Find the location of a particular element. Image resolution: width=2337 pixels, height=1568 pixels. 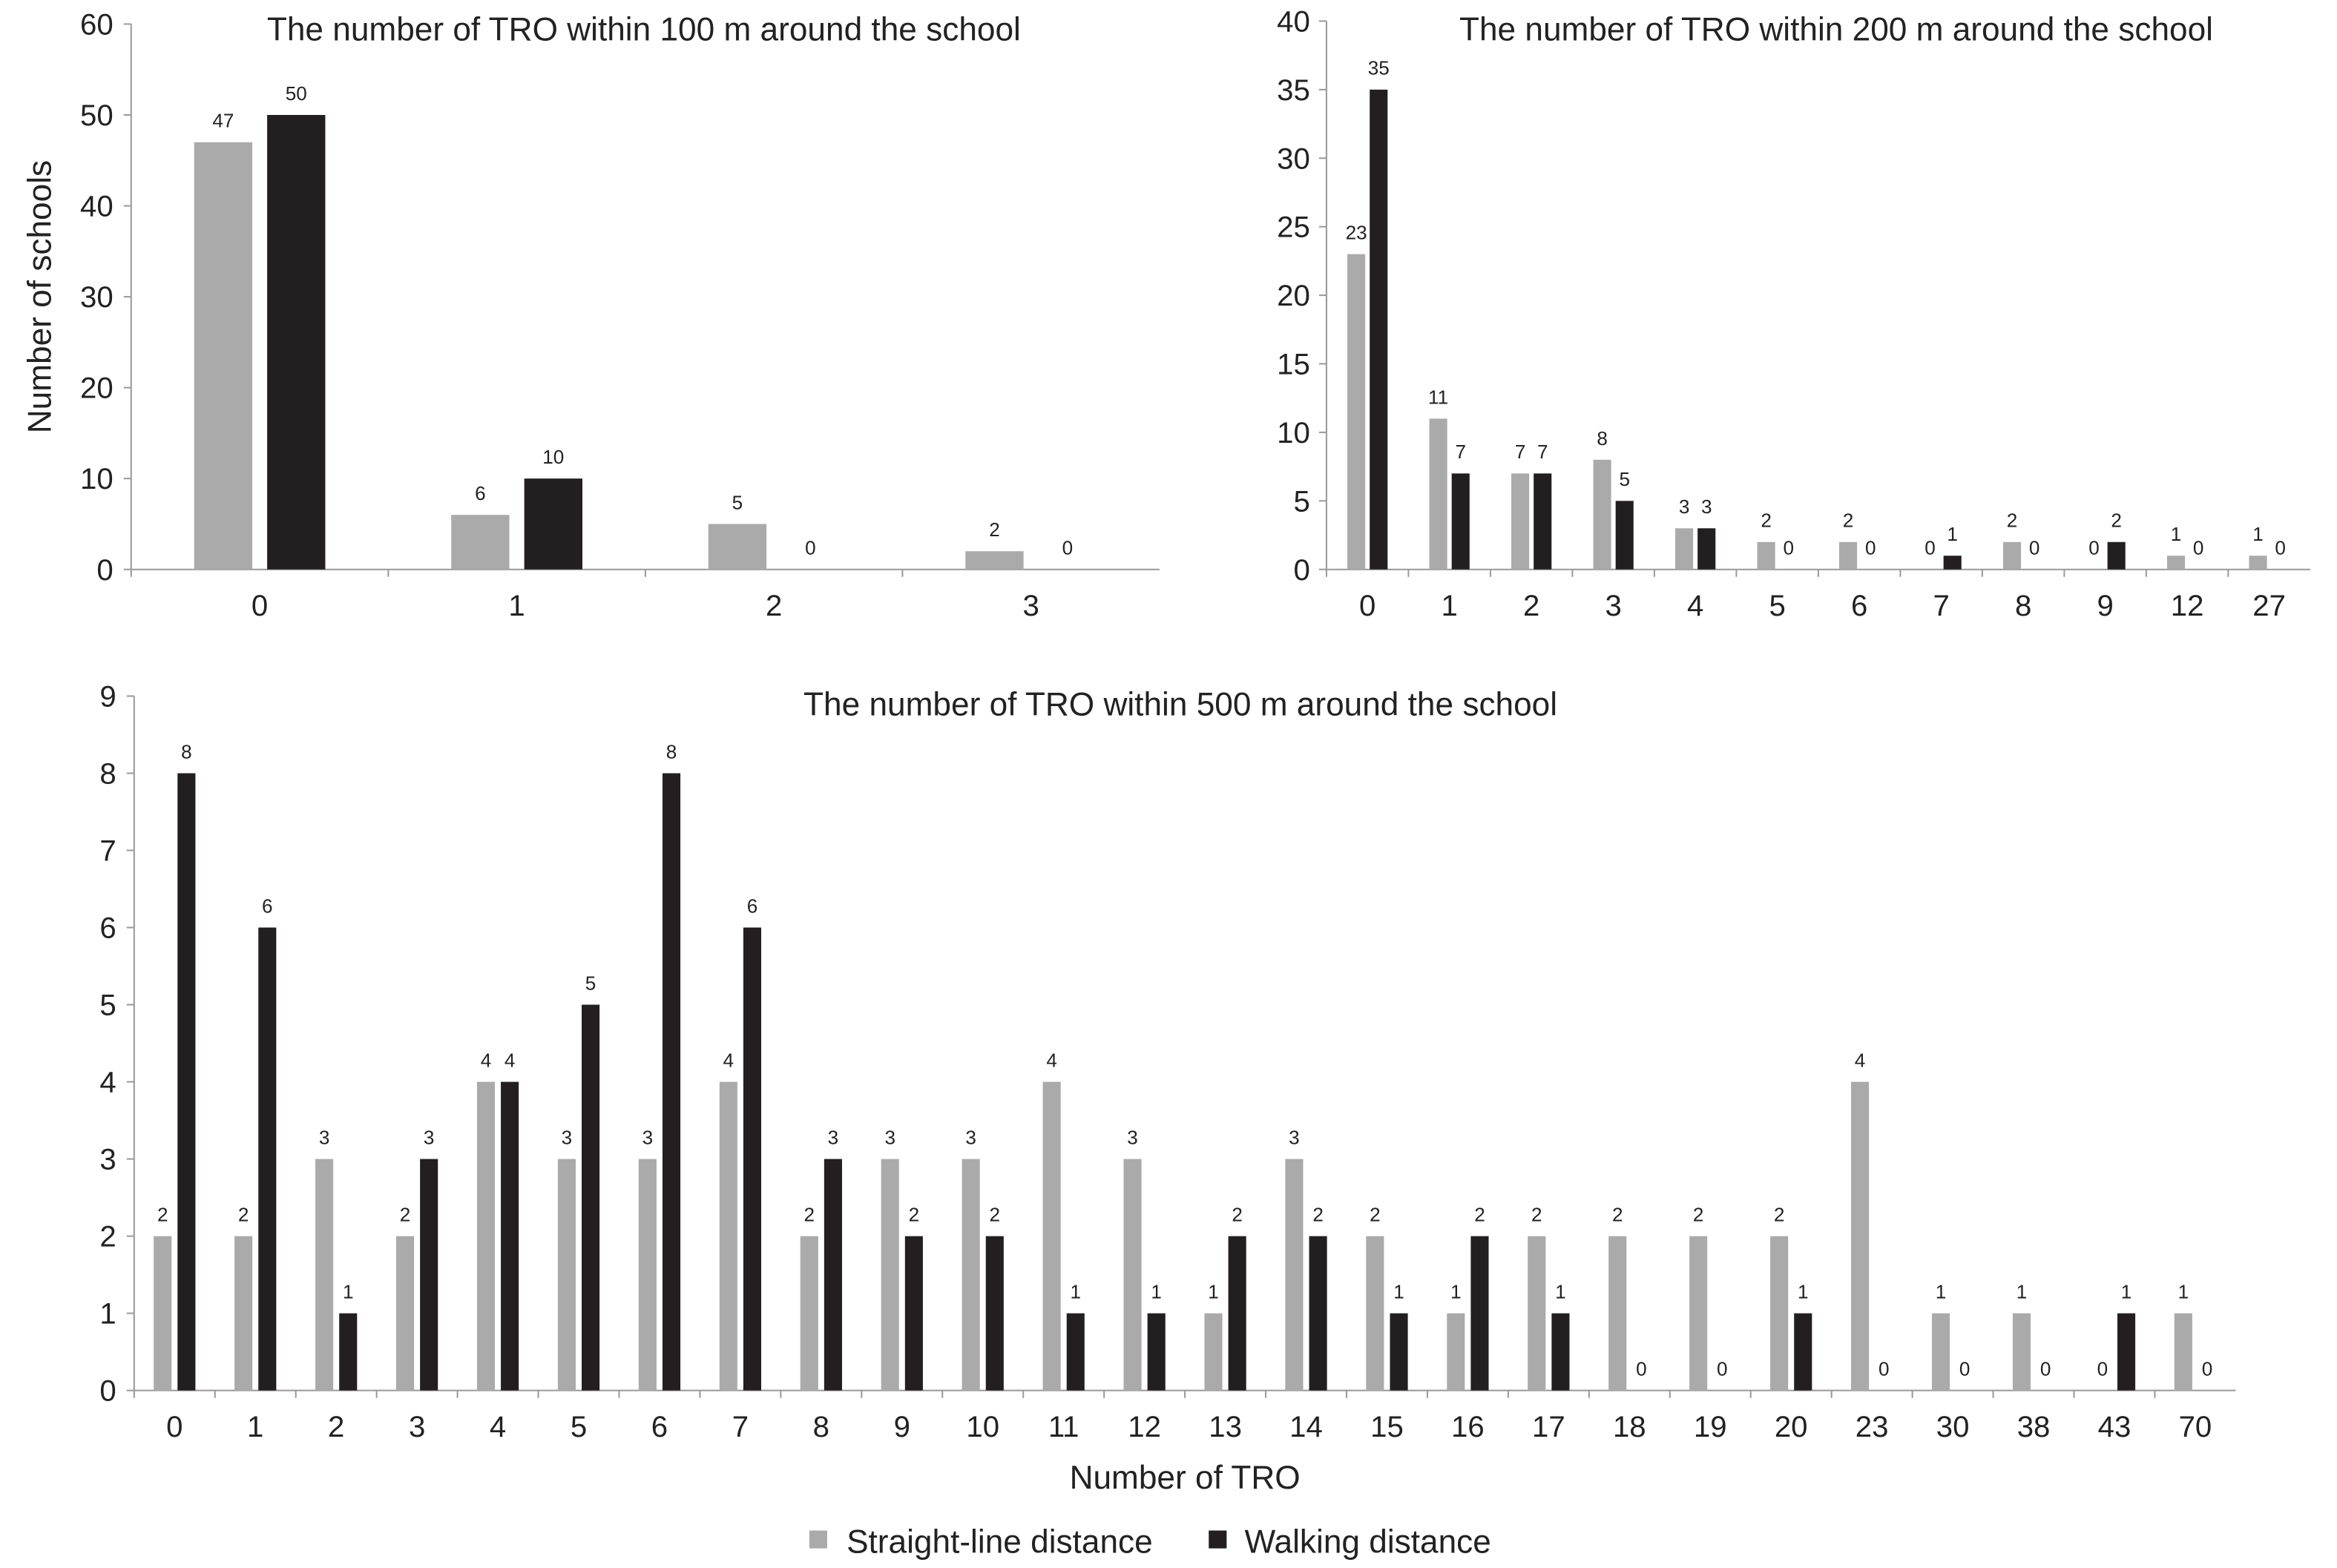

y-tick-label: 60 is located at coordinates (97, 25).